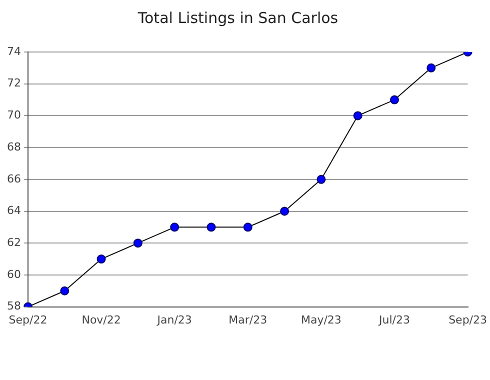 The image size is (490, 380). What do you see at coordinates (13, 242) in the screenshot?
I see `y-tick-label: 62` at bounding box center [13, 242].